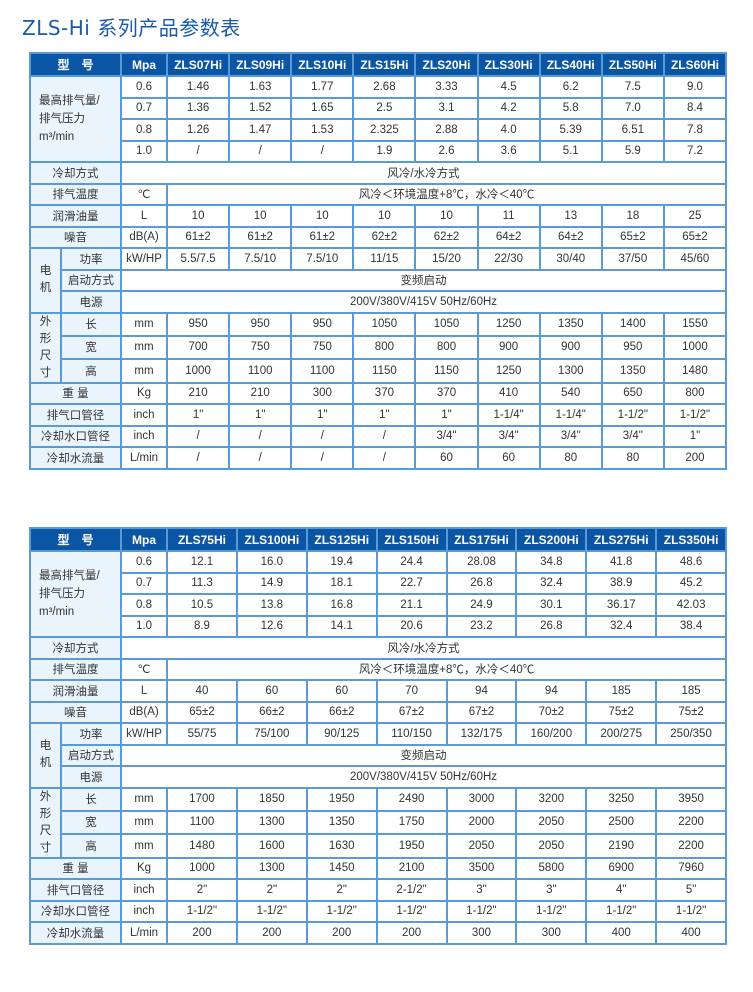 The width and height of the screenshot is (753, 992). I want to click on airflow-value: 8.4, so click(695, 108).